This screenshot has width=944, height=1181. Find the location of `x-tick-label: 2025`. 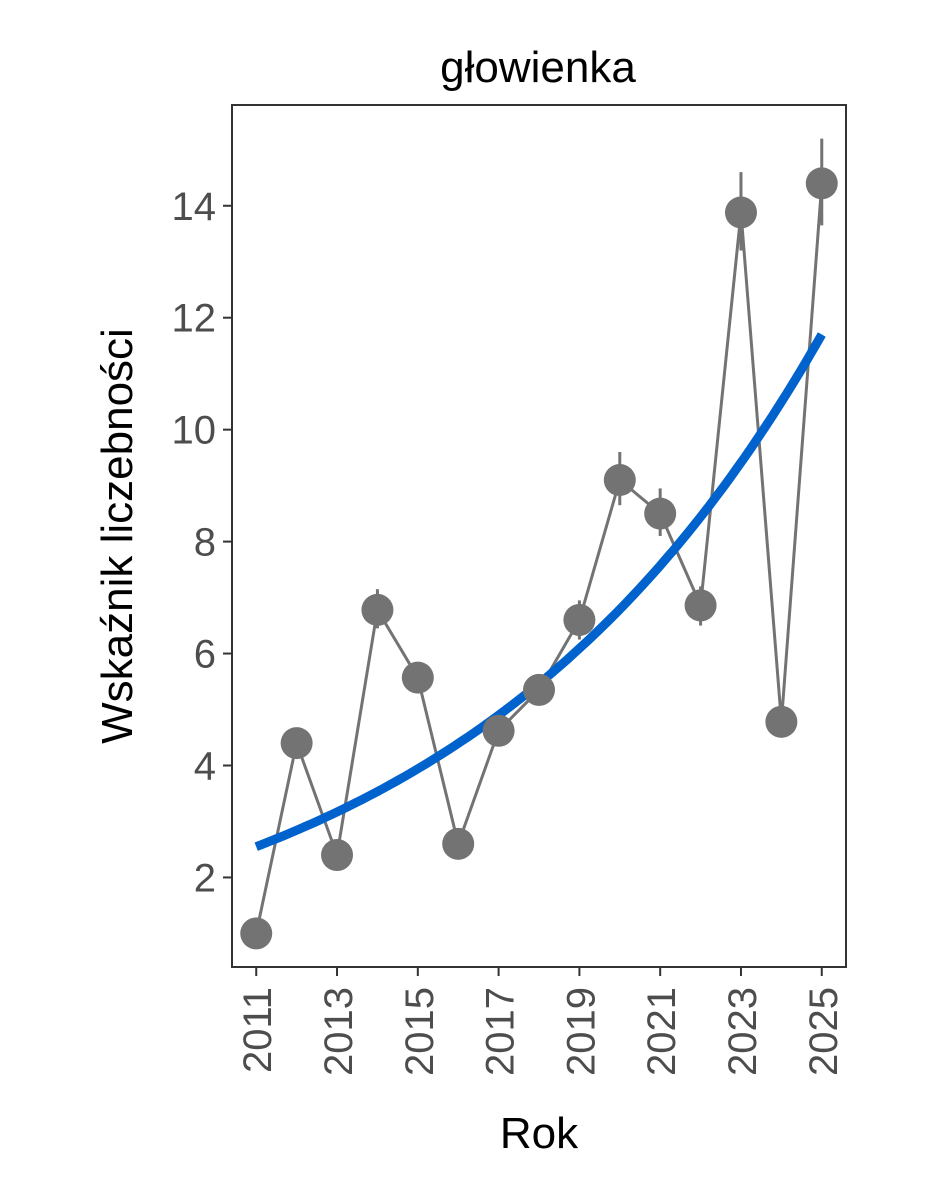

x-tick-label: 2025 is located at coordinates (824, 1031).